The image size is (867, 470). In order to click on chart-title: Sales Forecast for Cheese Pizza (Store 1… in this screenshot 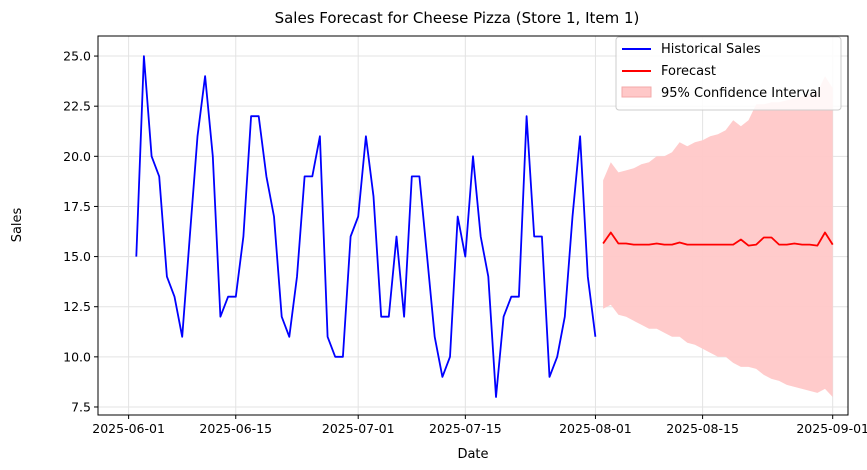, I will do `click(457, 18)`.